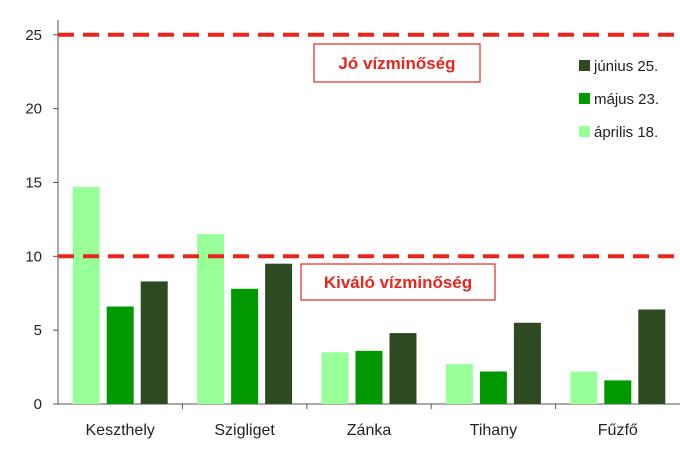 The width and height of the screenshot is (680, 459). I want to click on legend-label: április 18., so click(626, 132).